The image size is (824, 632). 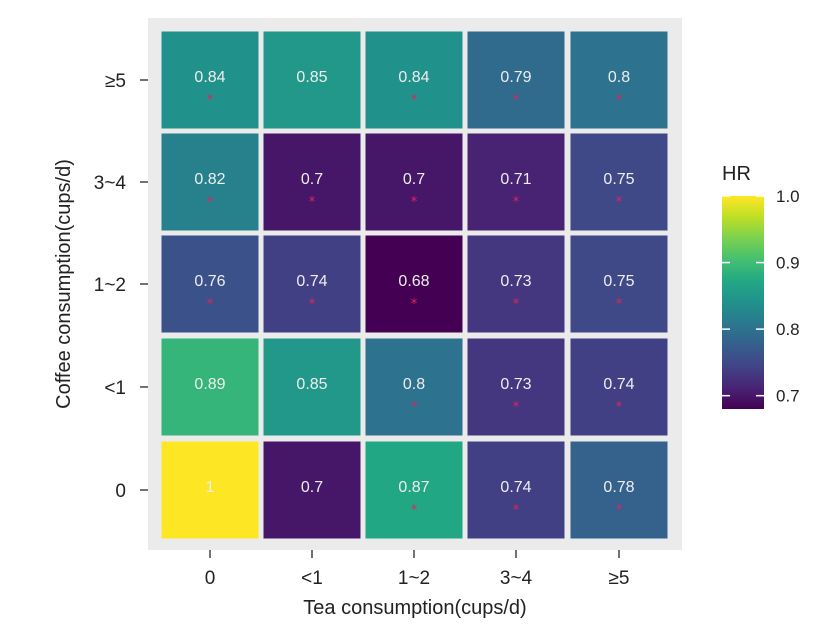 I want to click on legend-title: HR, so click(x=736, y=174).